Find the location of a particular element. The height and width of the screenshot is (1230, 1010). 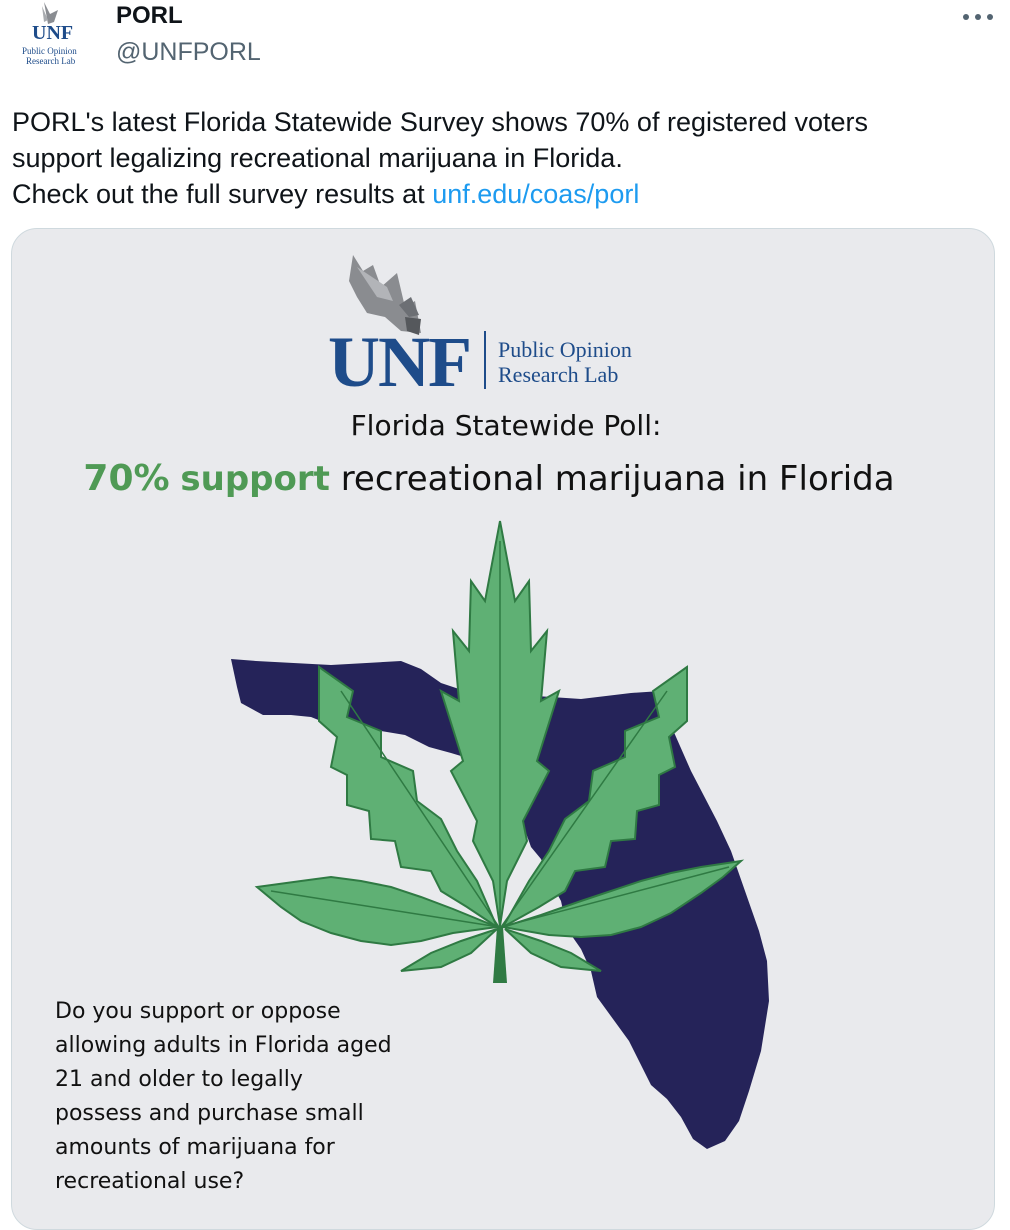

unf-avatar-logo-icon is located at coordinates (50, 13).